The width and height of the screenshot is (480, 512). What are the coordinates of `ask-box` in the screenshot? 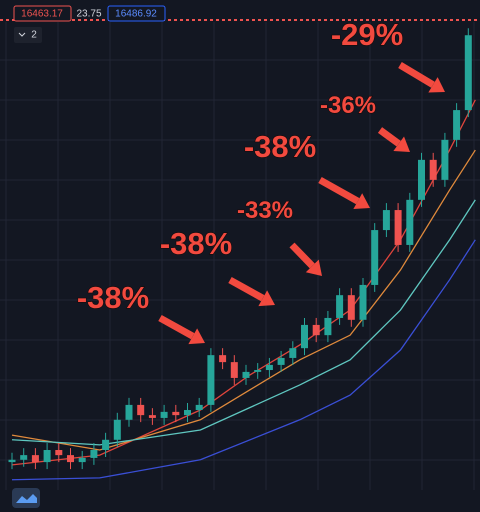 It's located at (136, 13).